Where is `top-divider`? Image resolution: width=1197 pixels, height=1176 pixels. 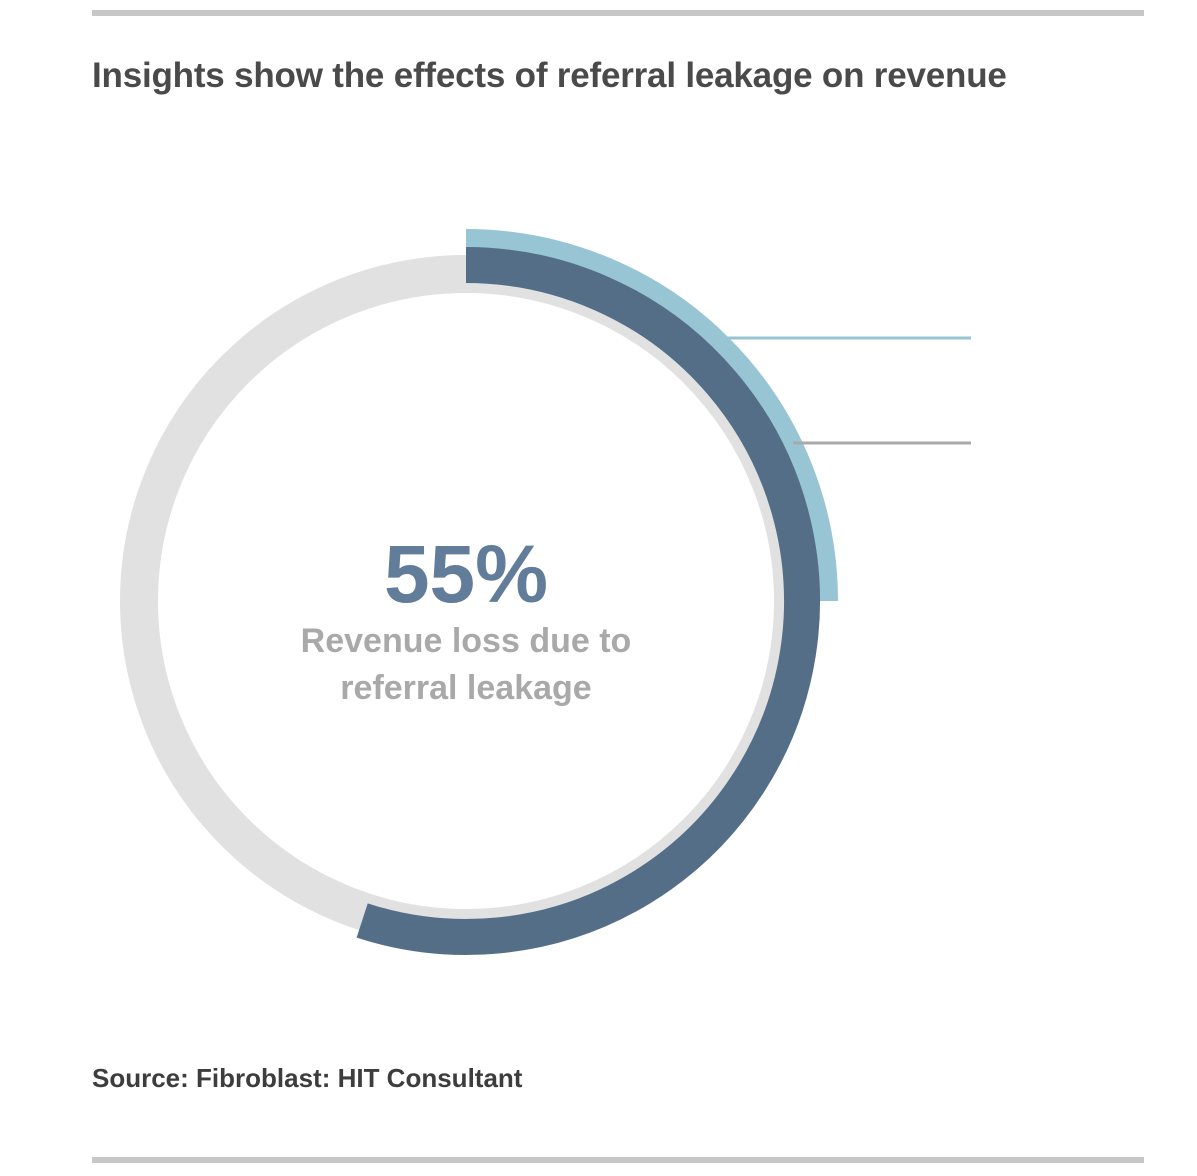
top-divider is located at coordinates (618, 13).